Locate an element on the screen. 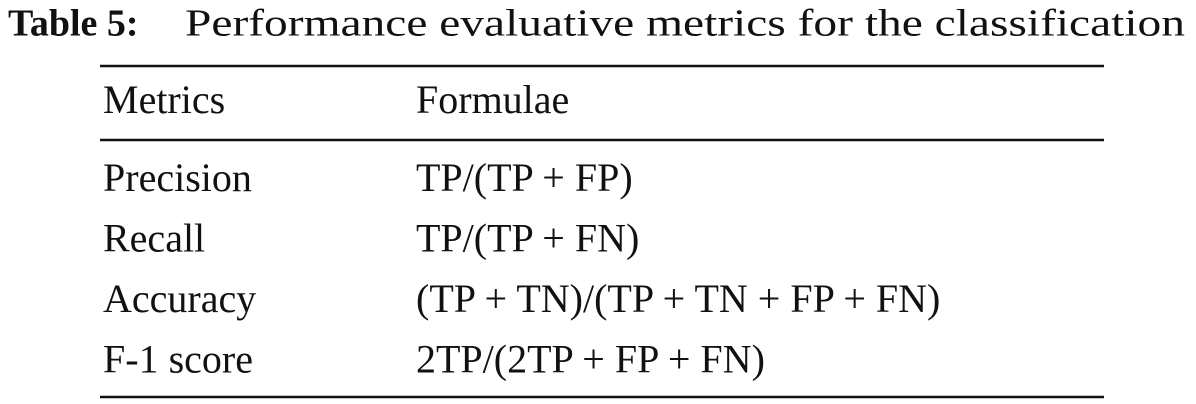 This screenshot has height=404, width=1196. table-cell: Precision is located at coordinates (177, 177).